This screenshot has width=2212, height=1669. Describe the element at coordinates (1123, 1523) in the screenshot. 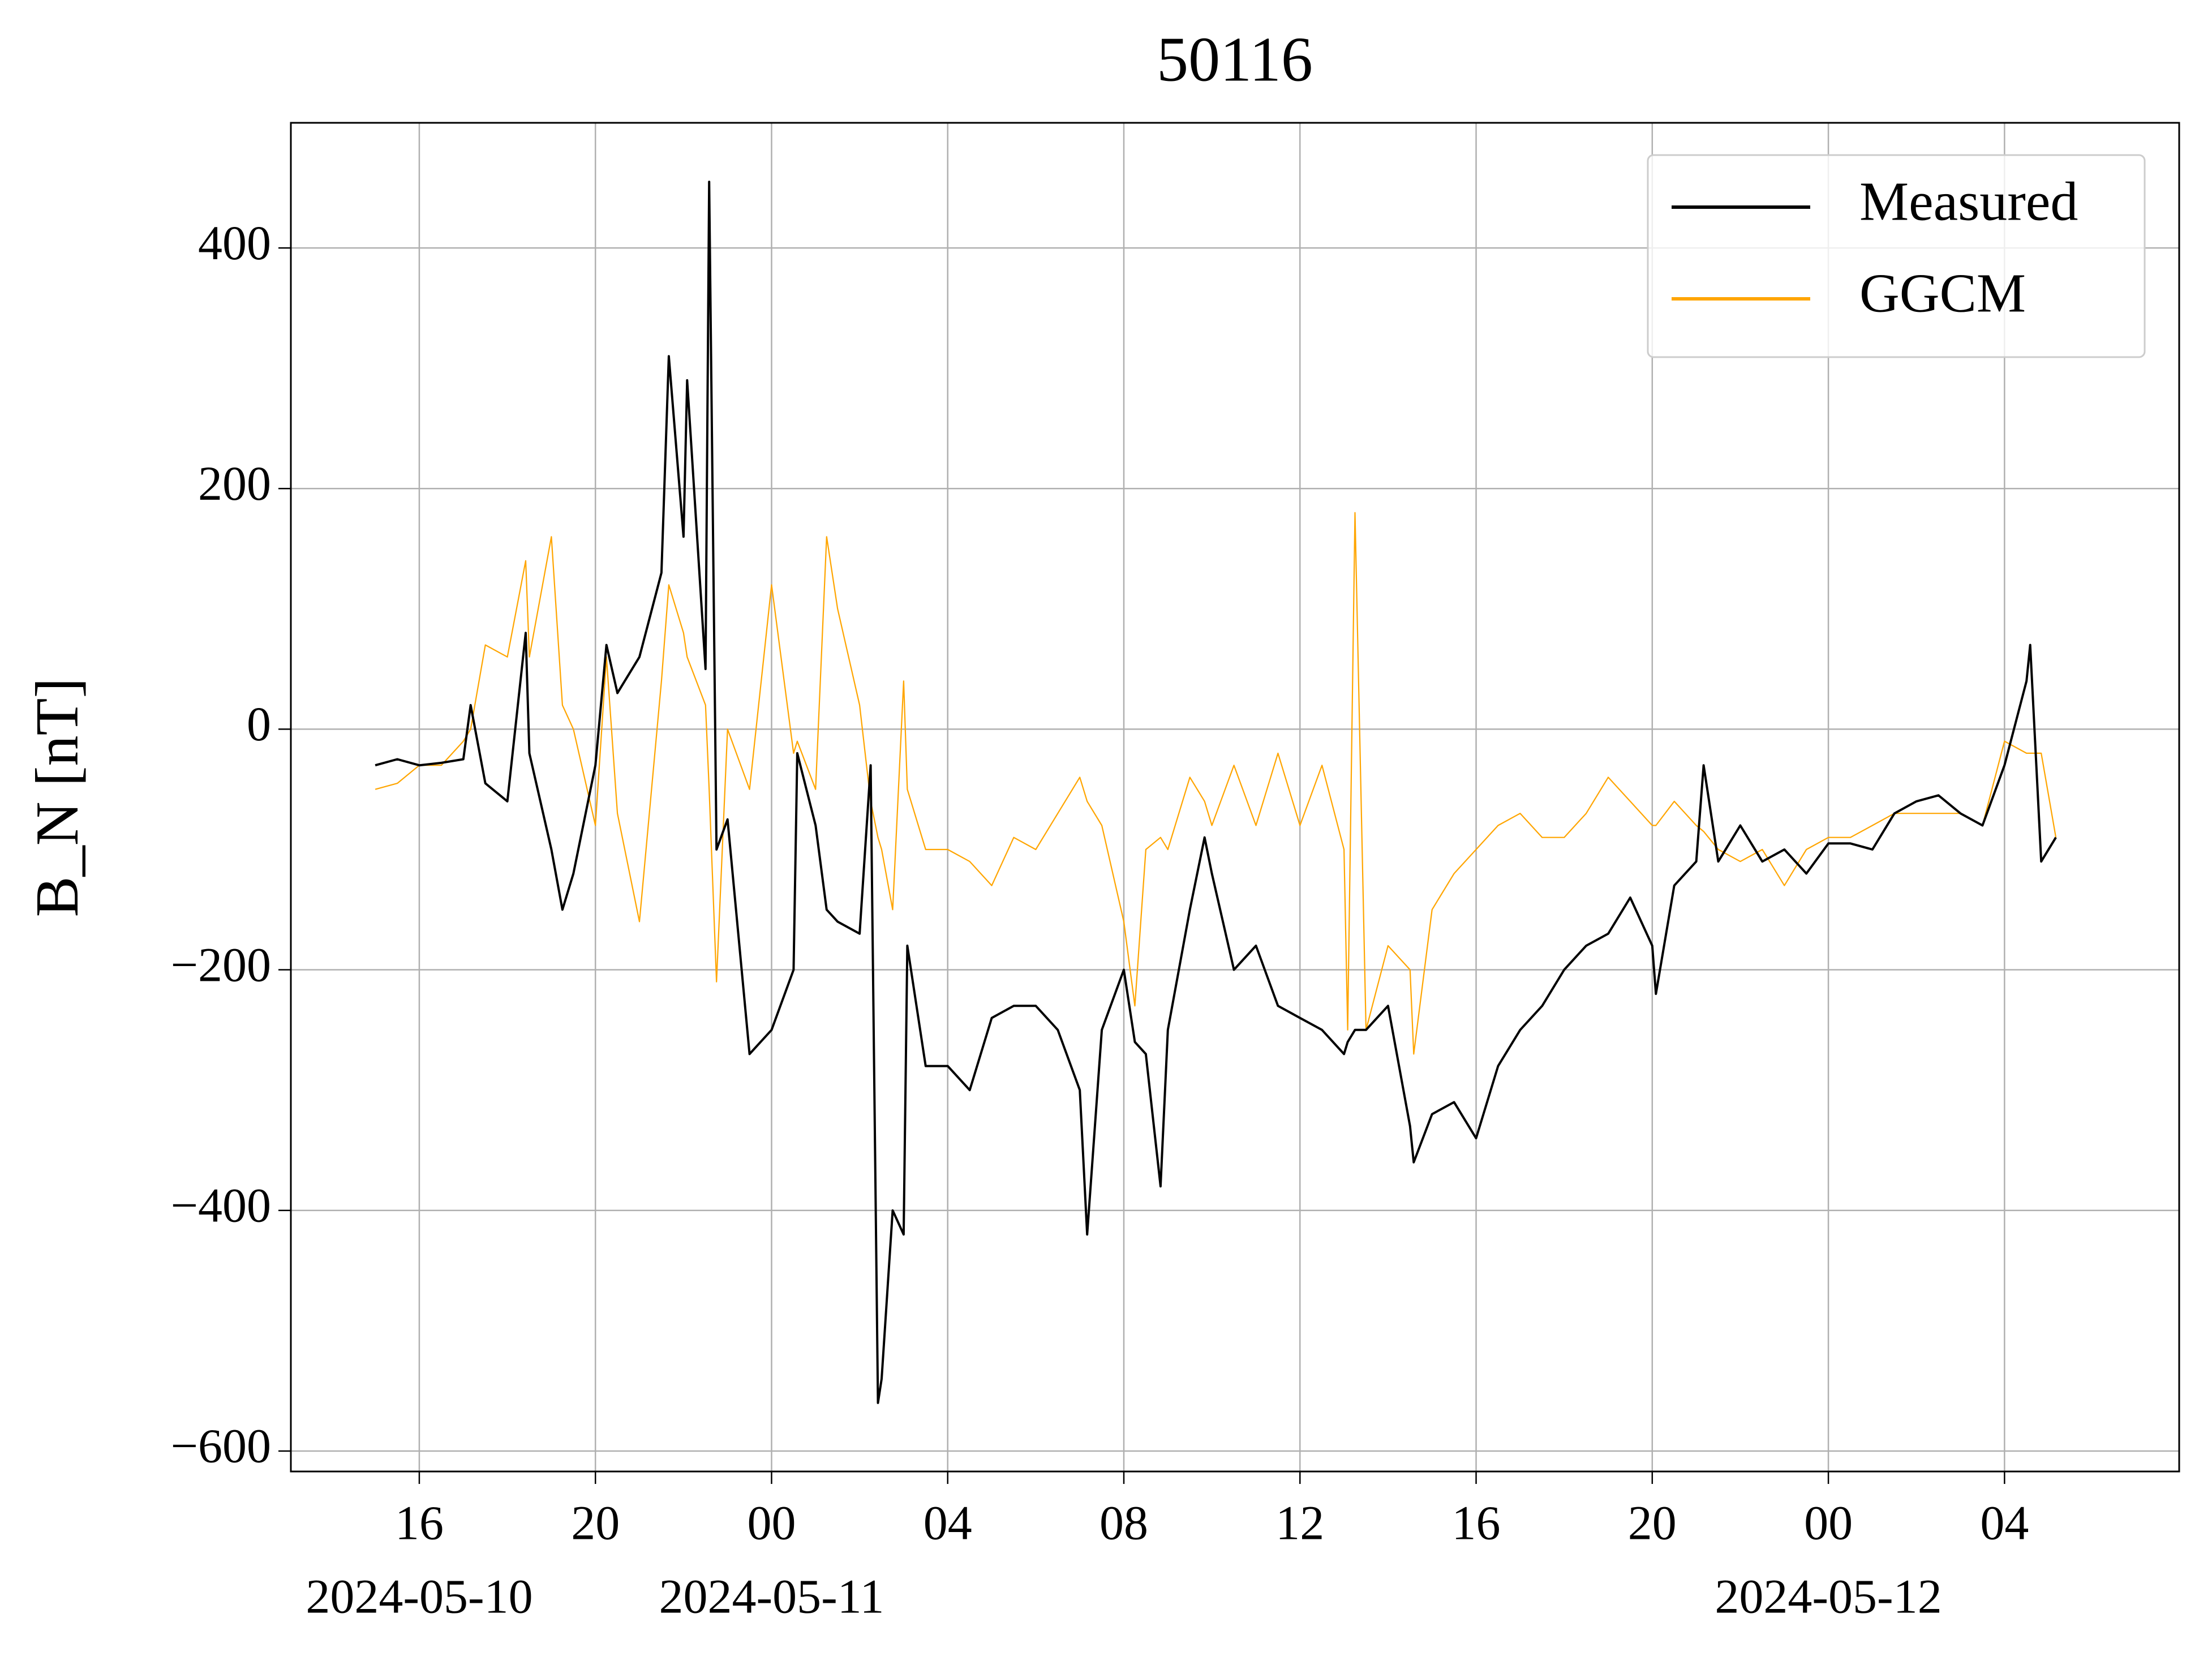

I see `x-tick-label: 08` at that location.